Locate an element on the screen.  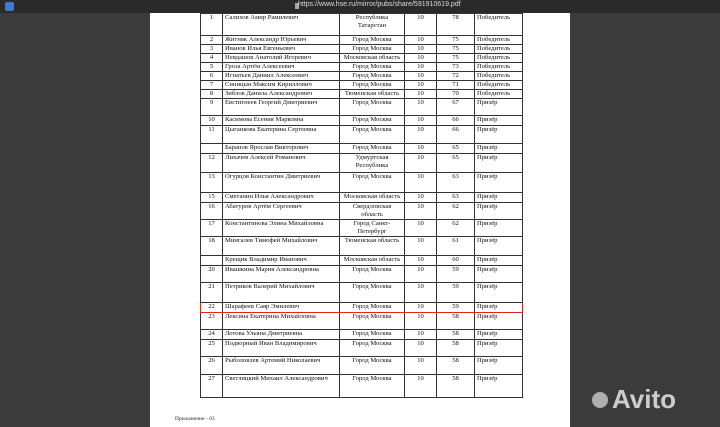
score: 70 is located at coordinates (455, 94).